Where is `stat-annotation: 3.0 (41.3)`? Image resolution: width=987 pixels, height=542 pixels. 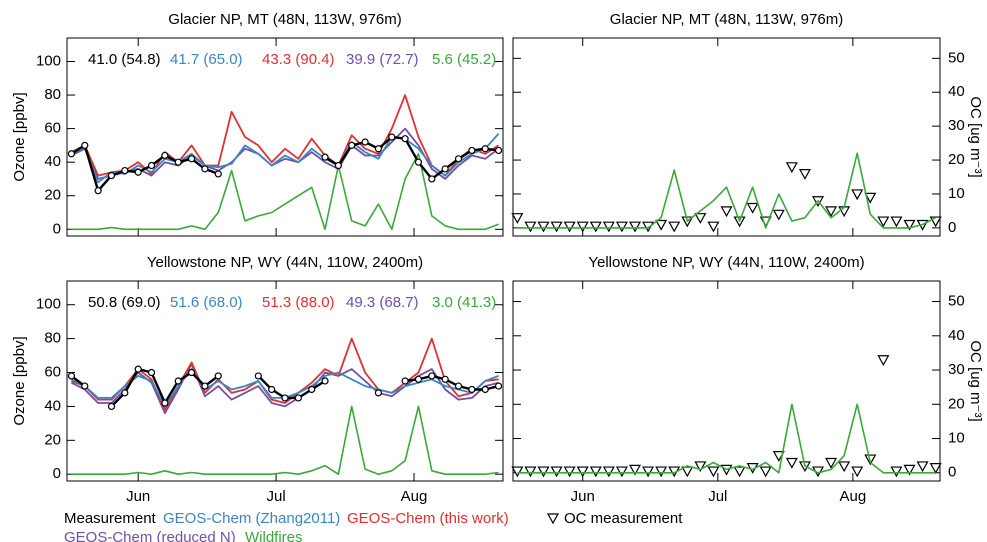
stat-annotation: 3.0 (41.3) is located at coordinates (464, 302).